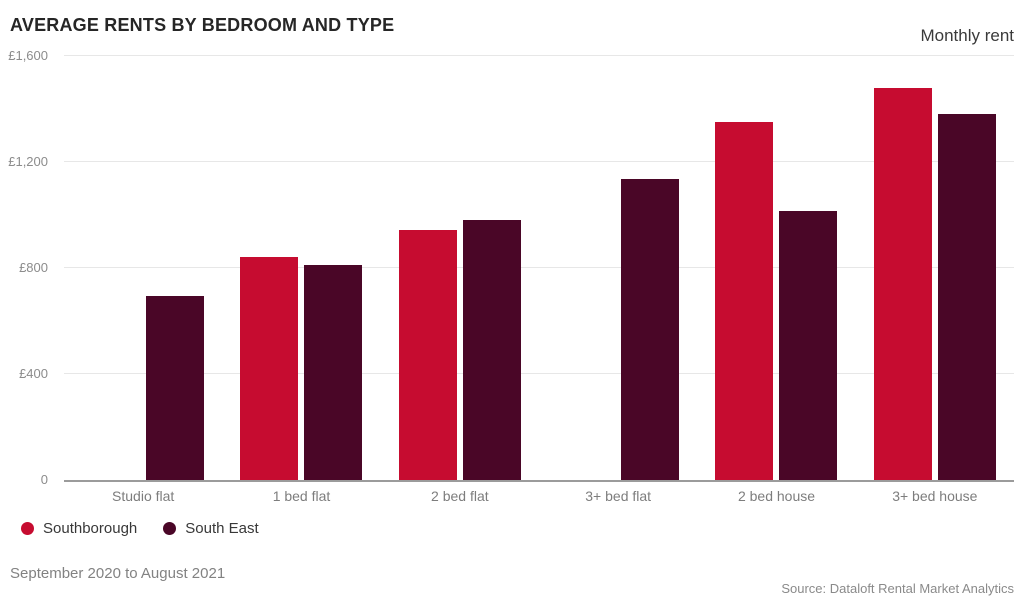  What do you see at coordinates (175, 387) in the screenshot?
I see `bar-south-east-studio-flat` at bounding box center [175, 387].